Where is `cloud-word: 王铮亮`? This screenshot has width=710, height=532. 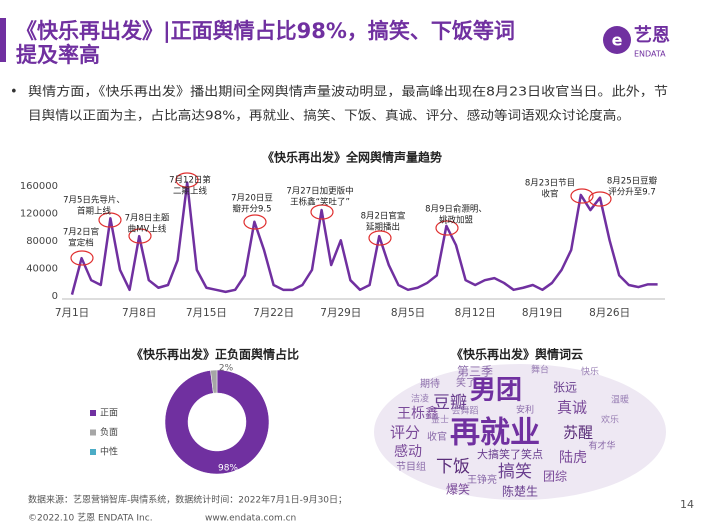
cloud-word: 王铮亮 is located at coordinates (482, 479).